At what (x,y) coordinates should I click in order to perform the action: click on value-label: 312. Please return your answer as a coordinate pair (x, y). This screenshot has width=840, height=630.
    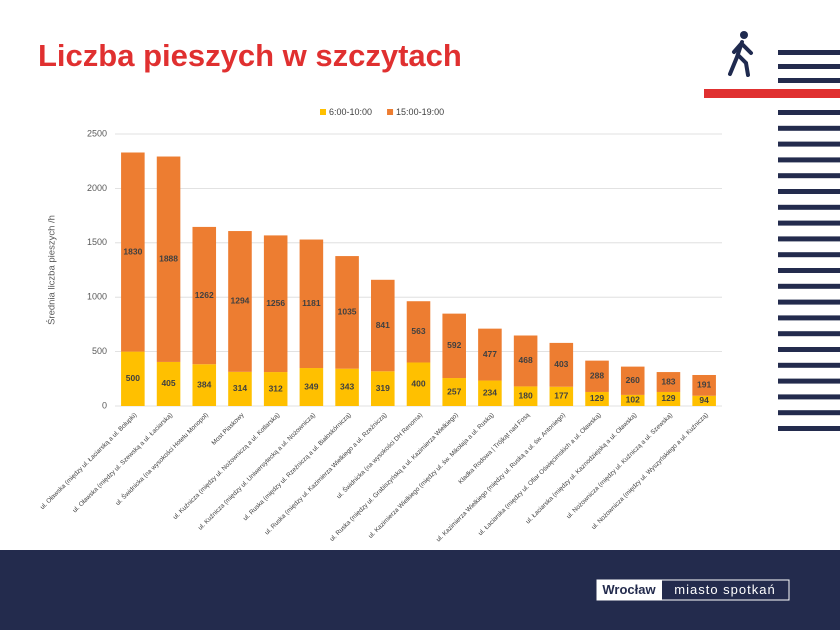
    Looking at the image, I should click on (276, 388).